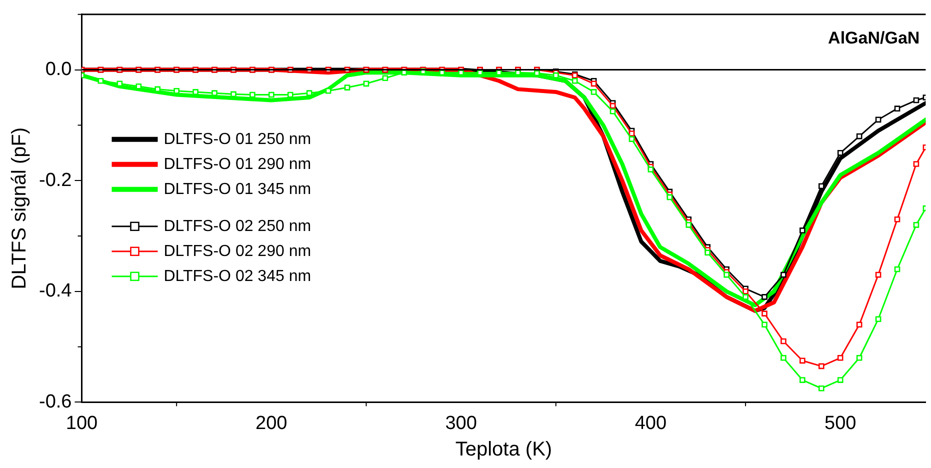  What do you see at coordinates (82, 423) in the screenshot?
I see `x-tick-label: 100` at bounding box center [82, 423].